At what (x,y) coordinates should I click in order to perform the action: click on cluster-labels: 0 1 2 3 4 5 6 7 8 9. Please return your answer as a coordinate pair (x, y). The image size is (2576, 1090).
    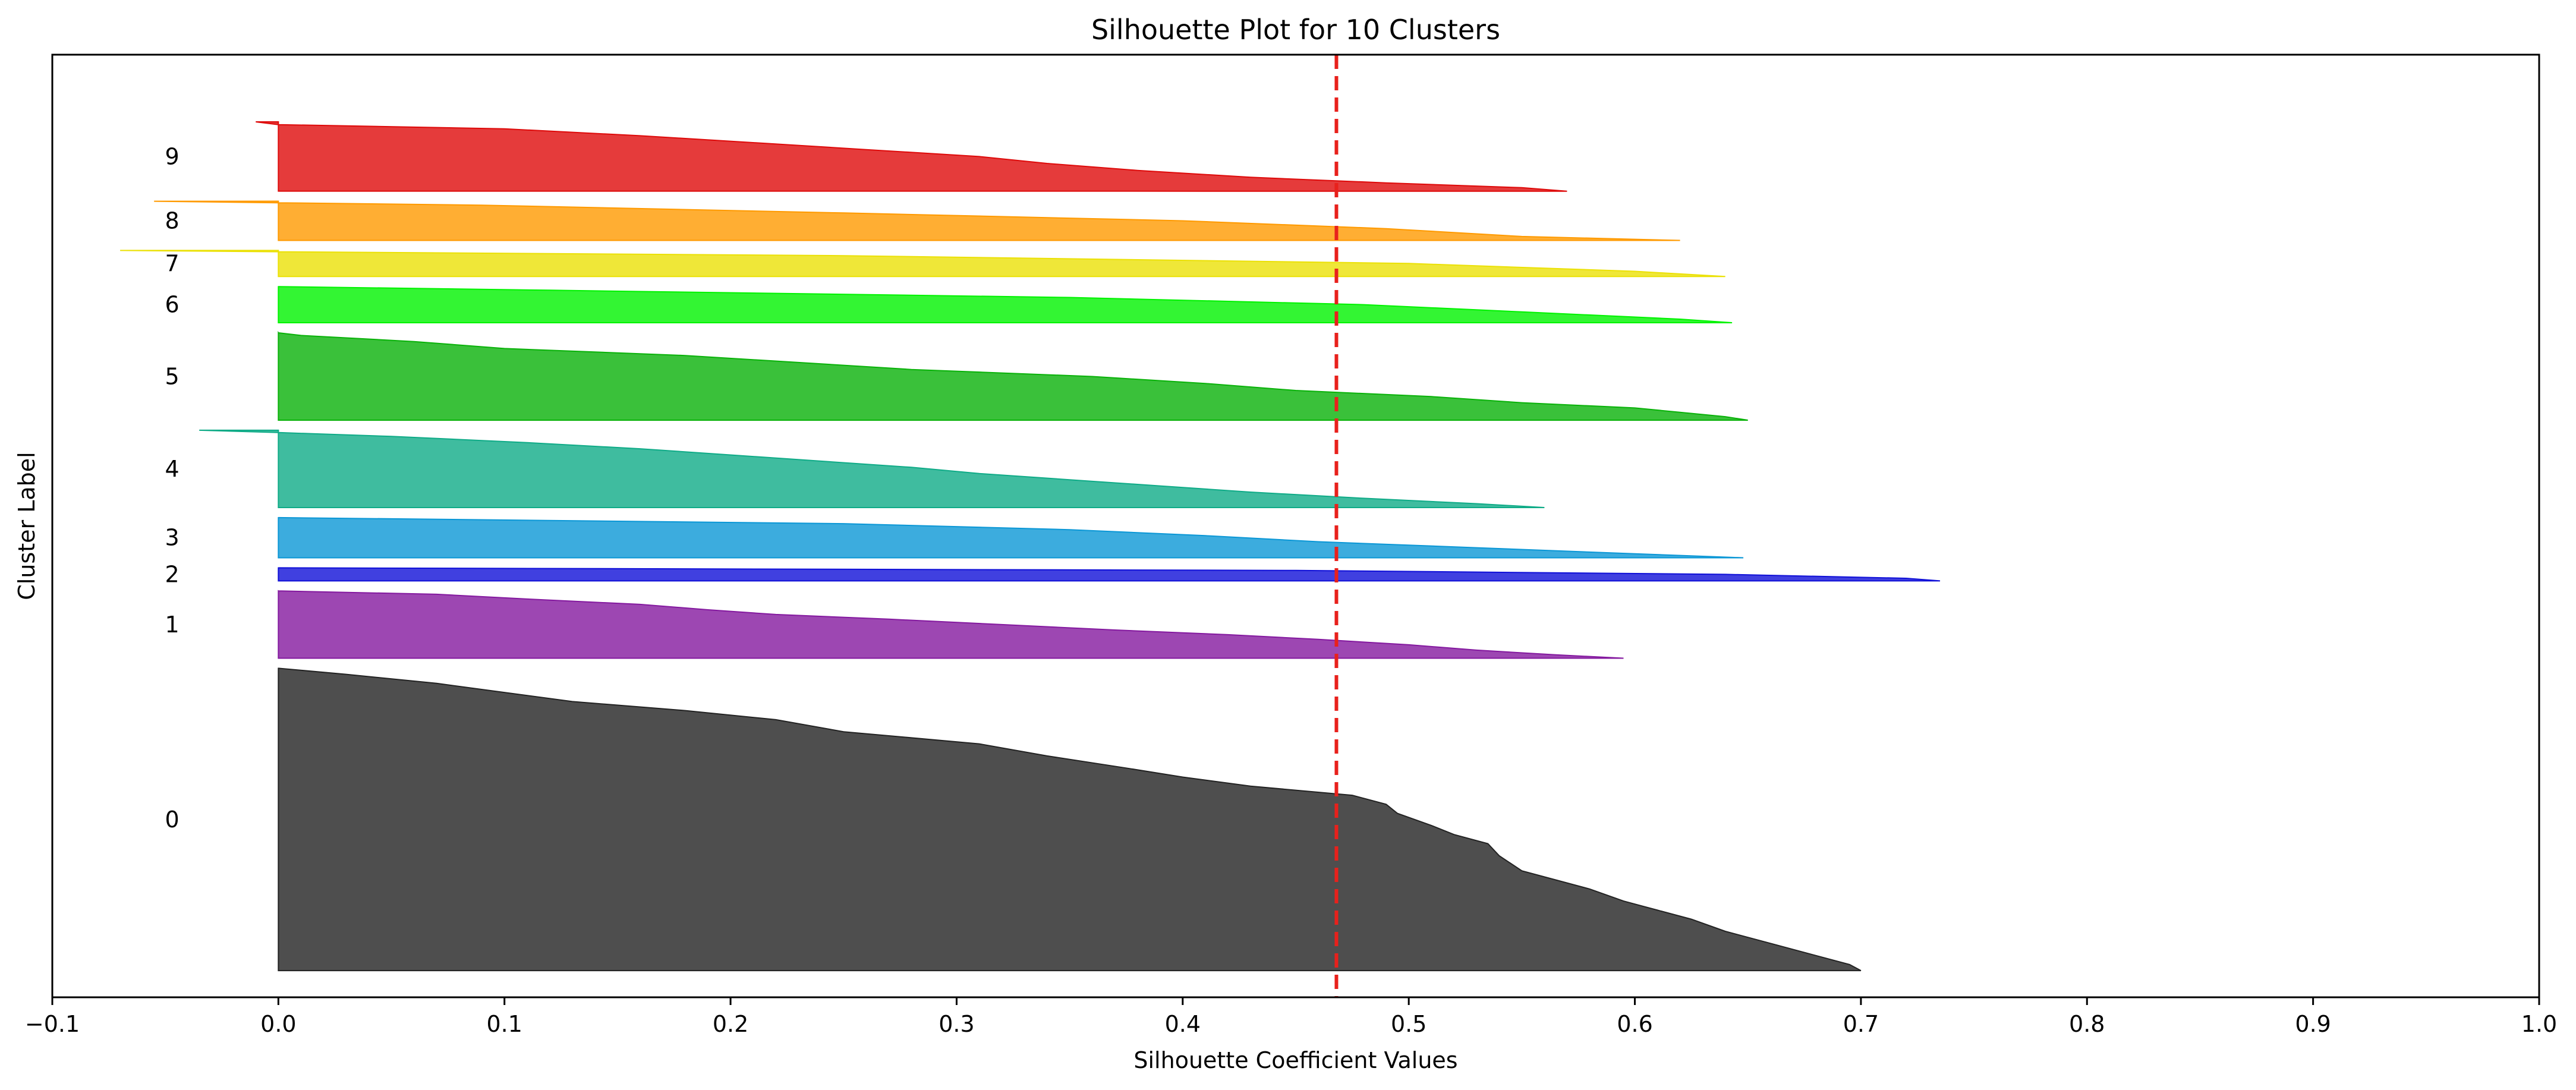
    Looking at the image, I should click on (172, 487).